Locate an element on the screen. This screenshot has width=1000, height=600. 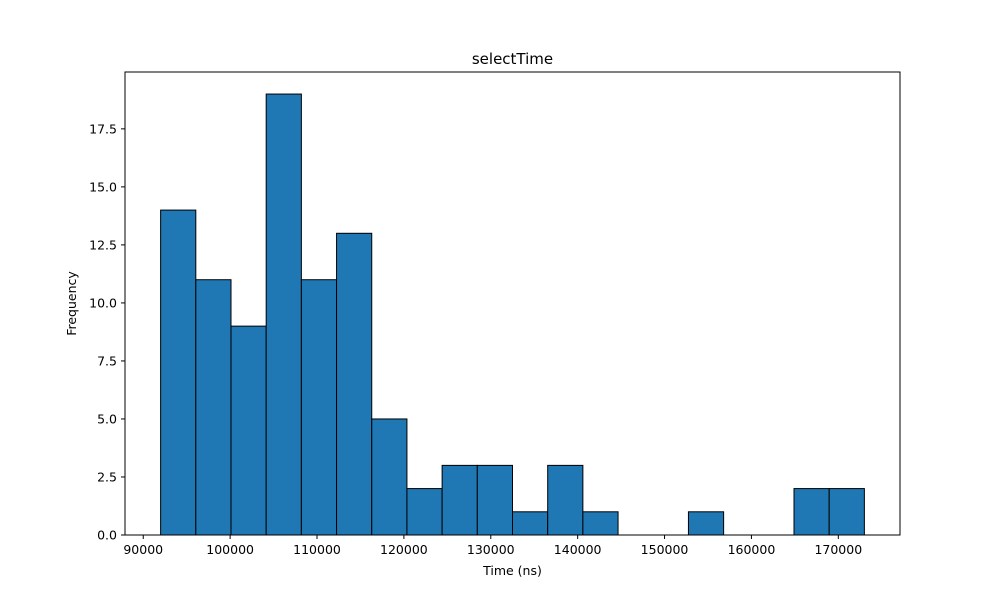
x-tick-label: 110000 is located at coordinates (317, 549).